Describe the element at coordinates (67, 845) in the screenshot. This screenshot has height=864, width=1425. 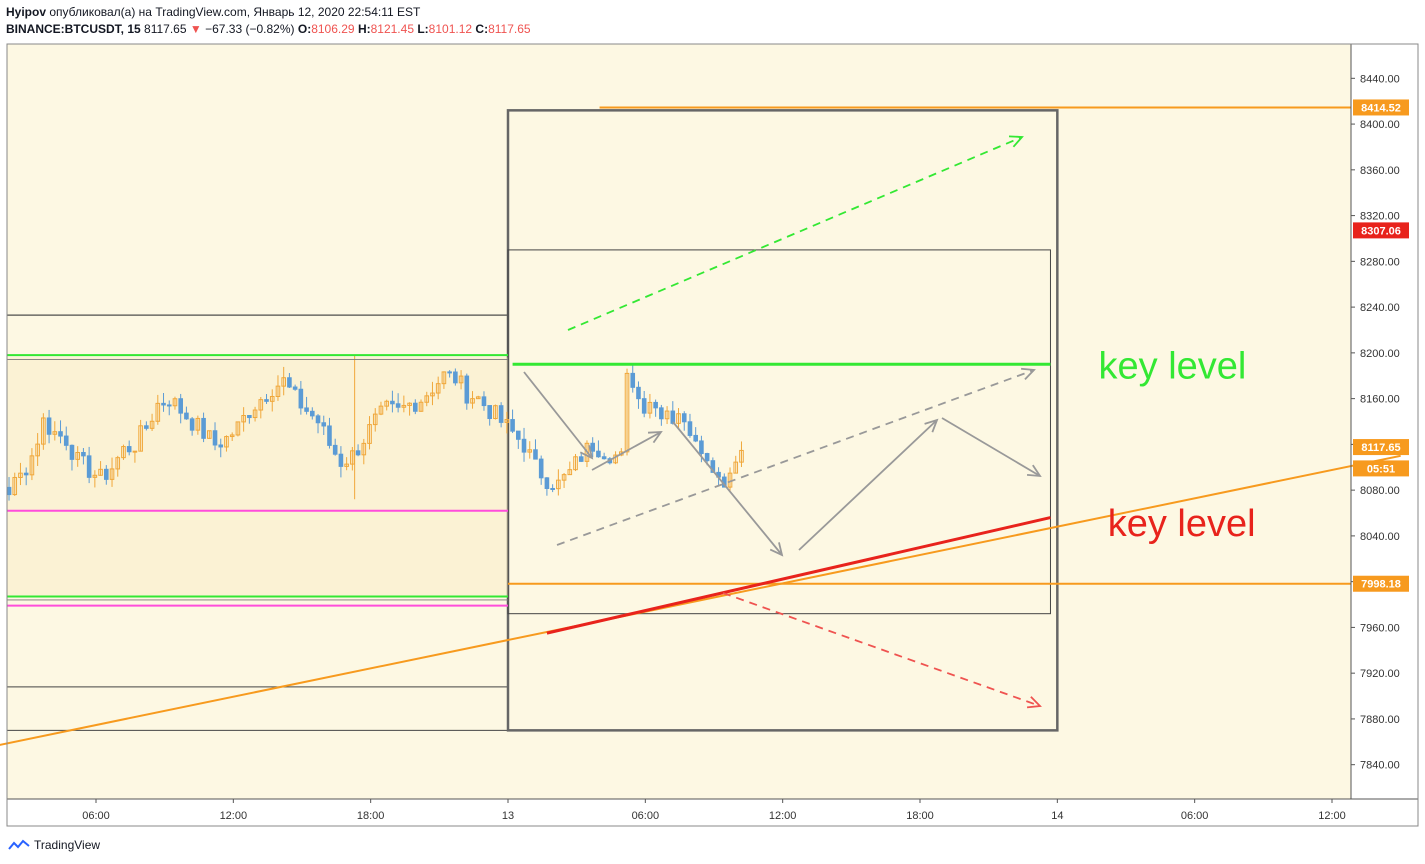
I see `footer-brand: TradingView` at that location.